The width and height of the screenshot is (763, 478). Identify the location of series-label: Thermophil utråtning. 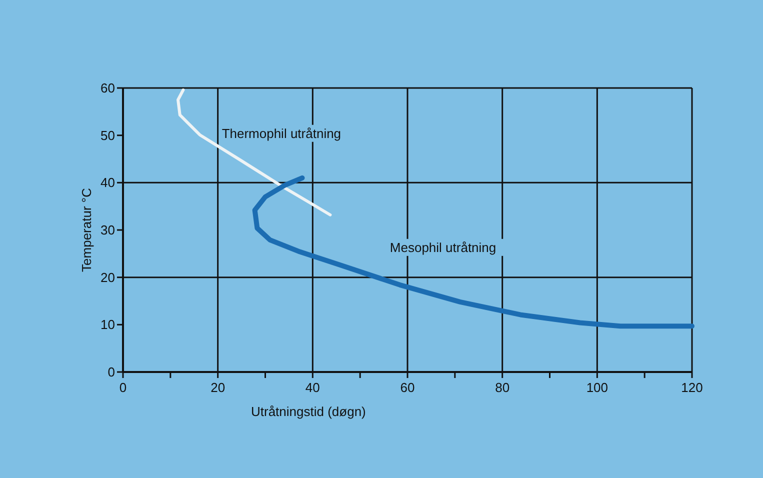
(282, 133).